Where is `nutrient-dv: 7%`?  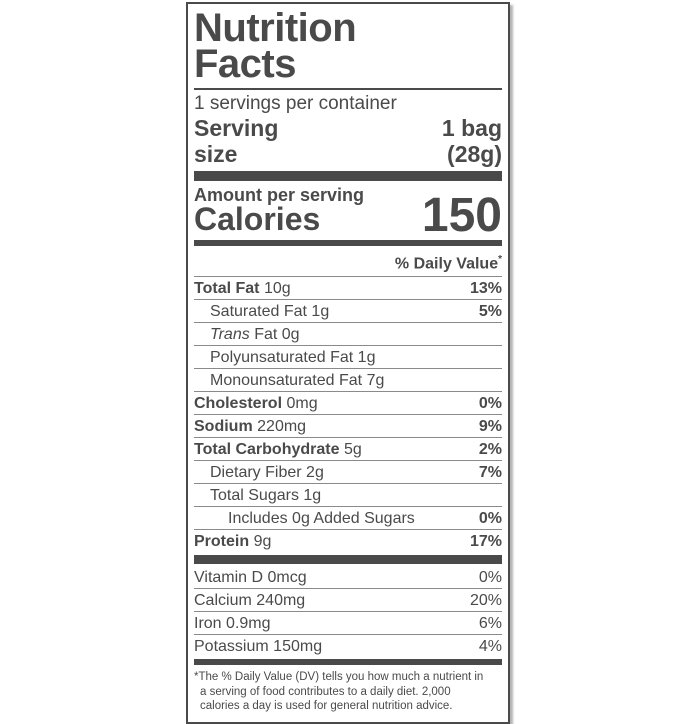
nutrient-dv: 7% is located at coordinates (490, 472).